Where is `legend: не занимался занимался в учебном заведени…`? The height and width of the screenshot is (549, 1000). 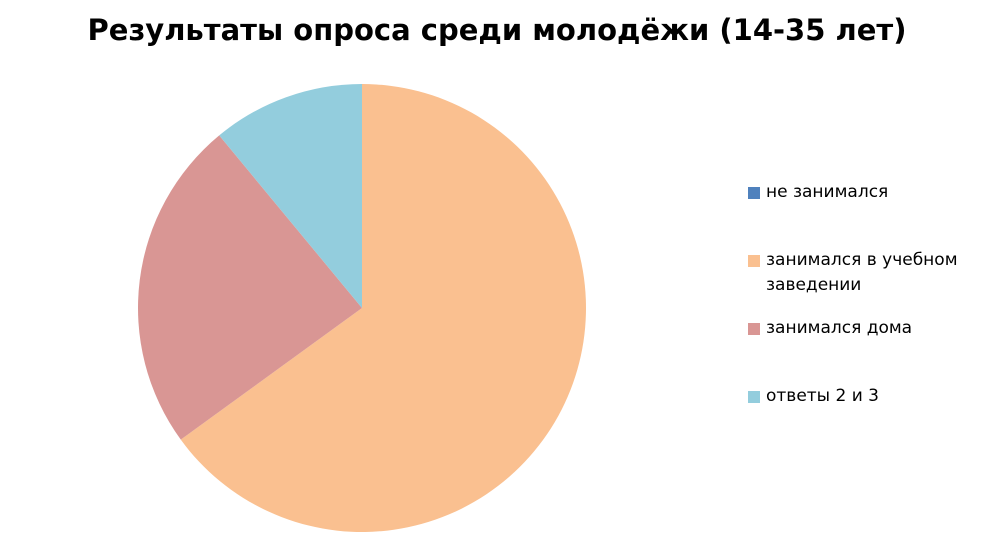
legend: не занимался занимался в учебном заведени… is located at coordinates (868, 316).